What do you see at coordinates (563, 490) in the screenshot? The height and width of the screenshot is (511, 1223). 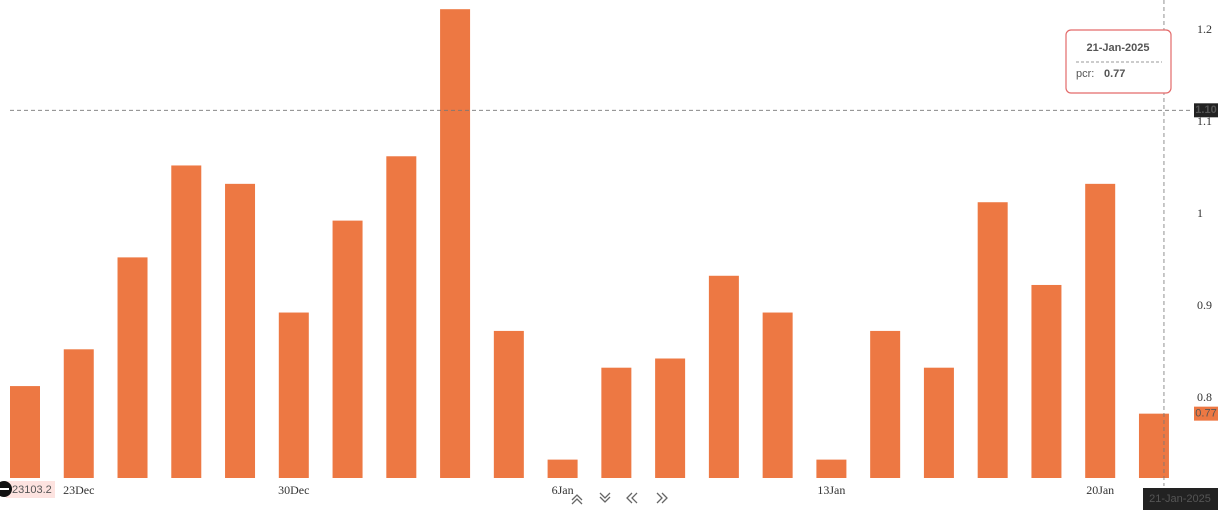 I see `x-tick-label: 6Jan` at bounding box center [563, 490].